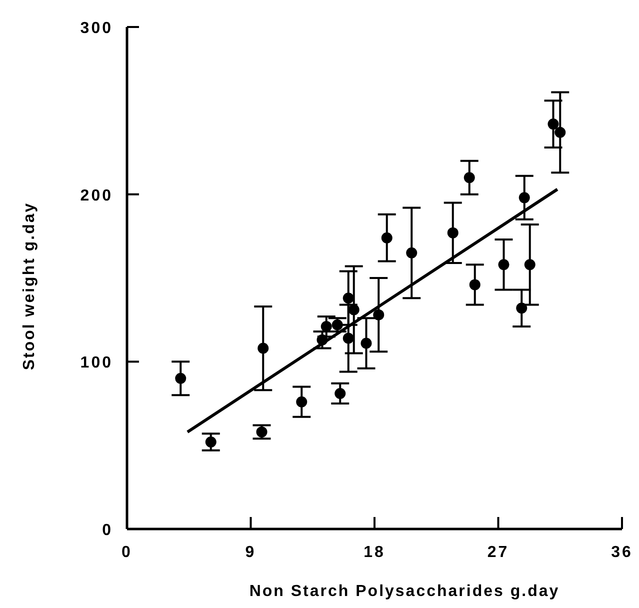 This screenshot has height=608, width=639. I want to click on y-tick-label: 200, so click(96, 195).